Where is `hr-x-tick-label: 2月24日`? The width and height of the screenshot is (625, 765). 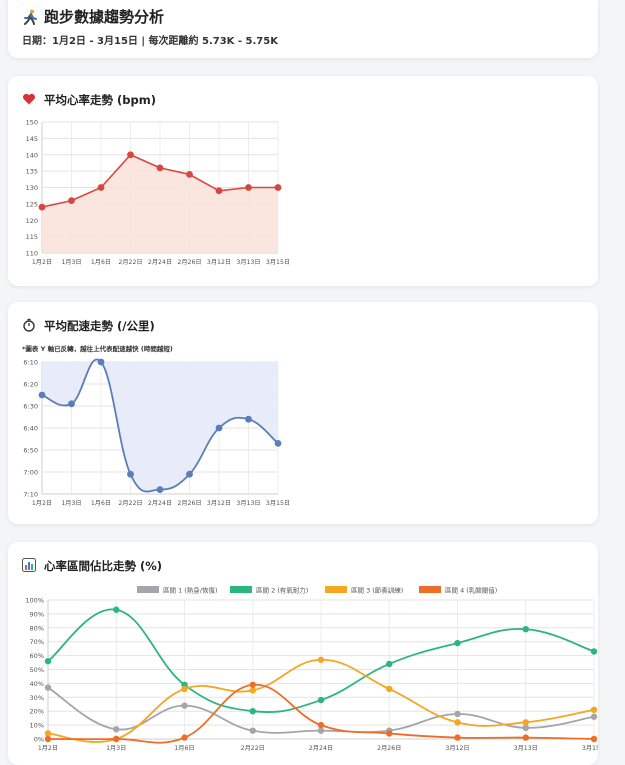 hr-x-tick-label: 2月24日 is located at coordinates (160, 262).